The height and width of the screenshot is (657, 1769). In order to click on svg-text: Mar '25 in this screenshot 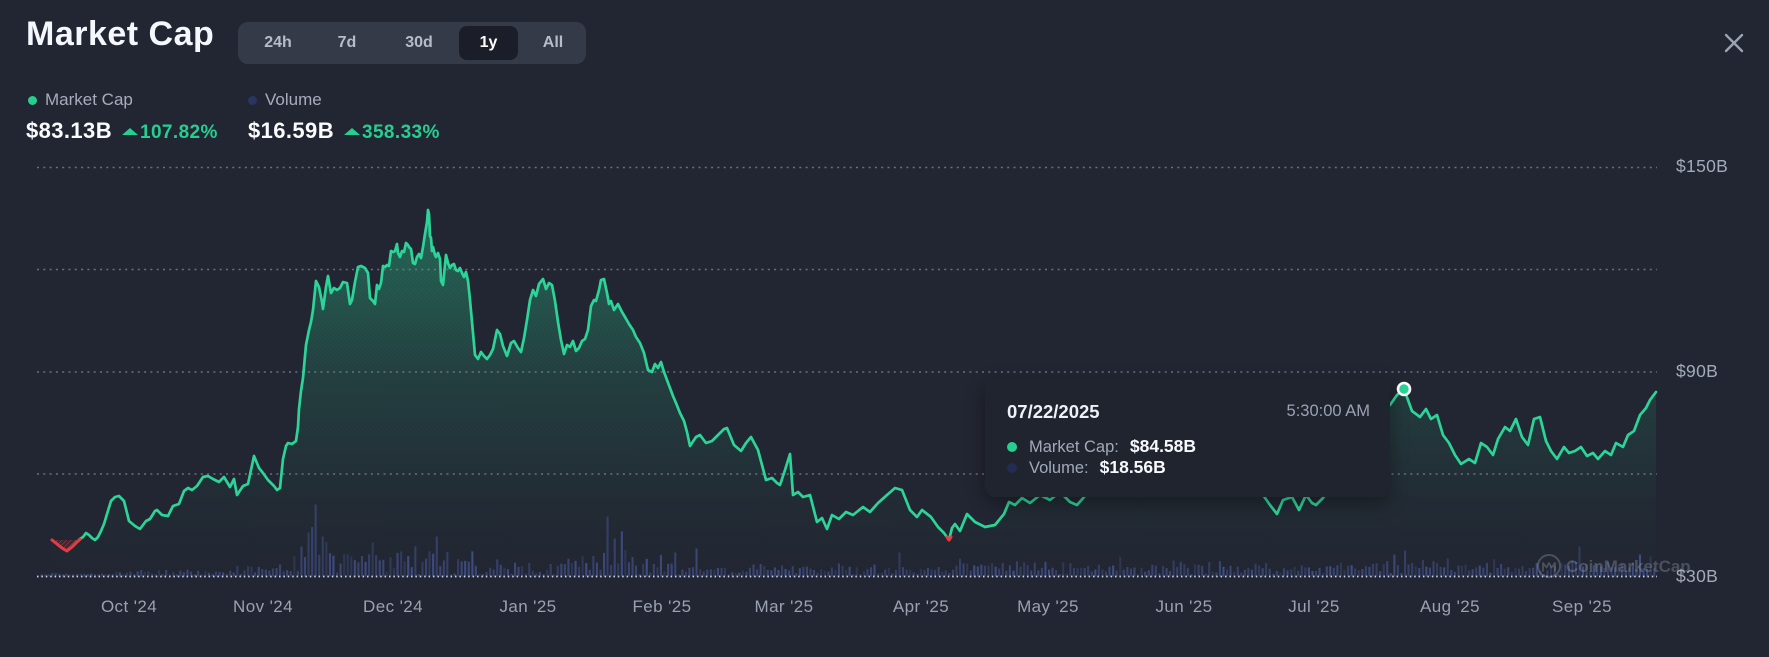, I will do `click(784, 606)`.